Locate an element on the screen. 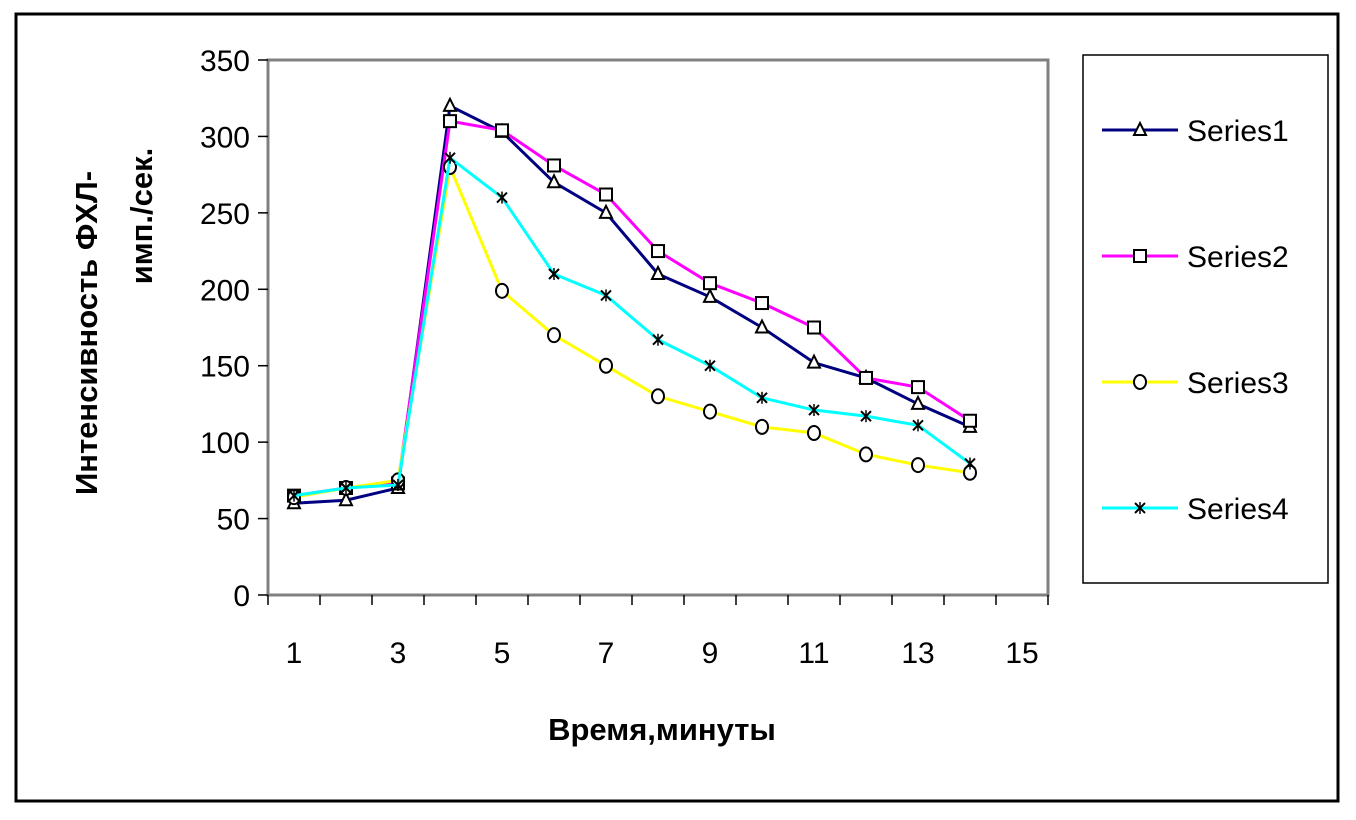 The height and width of the screenshot is (820, 1356). y-tick-label: 250 is located at coordinates (225, 214).